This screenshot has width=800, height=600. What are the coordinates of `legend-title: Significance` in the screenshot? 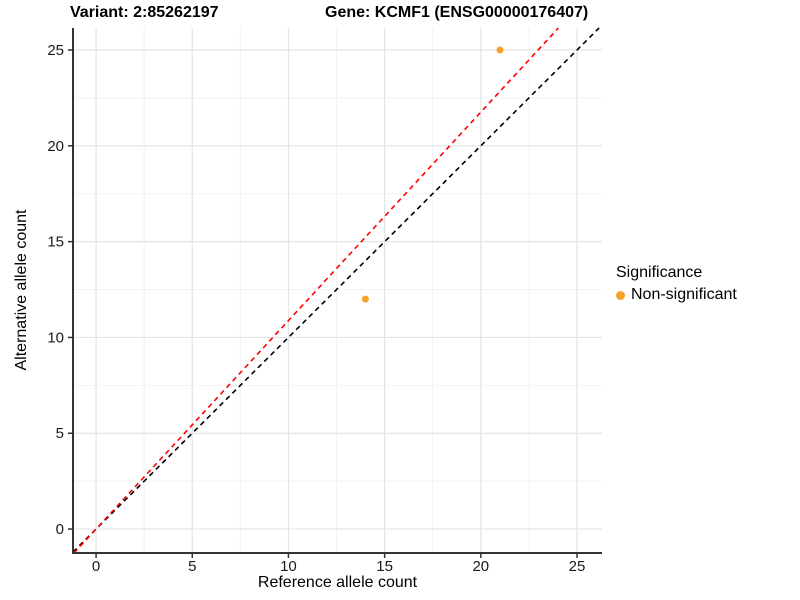 It's located at (659, 272).